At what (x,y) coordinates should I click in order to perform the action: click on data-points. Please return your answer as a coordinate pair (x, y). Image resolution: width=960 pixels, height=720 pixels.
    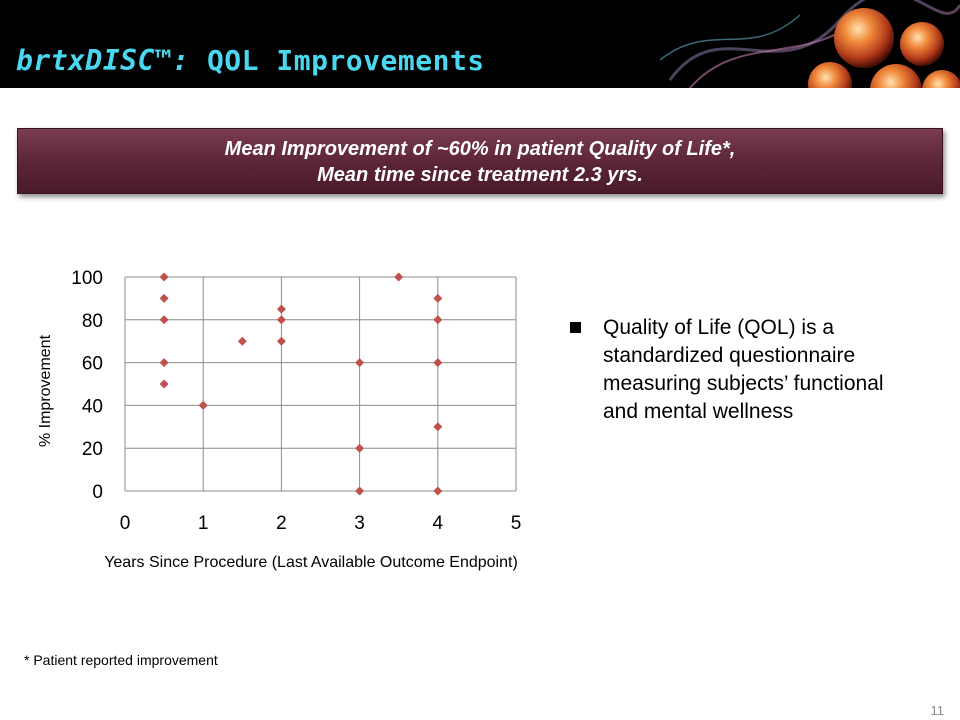
    Looking at the image, I should click on (301, 384).